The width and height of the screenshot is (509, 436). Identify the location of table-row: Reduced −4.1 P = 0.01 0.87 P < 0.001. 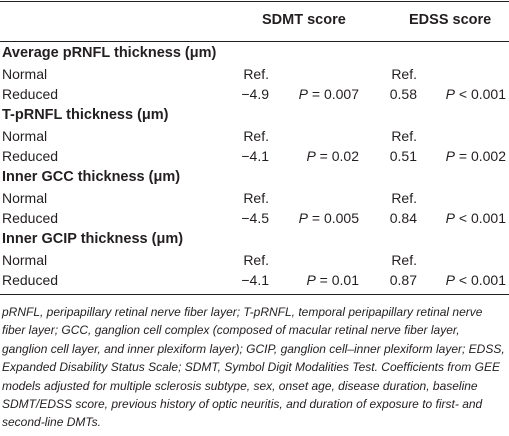
(254, 281).